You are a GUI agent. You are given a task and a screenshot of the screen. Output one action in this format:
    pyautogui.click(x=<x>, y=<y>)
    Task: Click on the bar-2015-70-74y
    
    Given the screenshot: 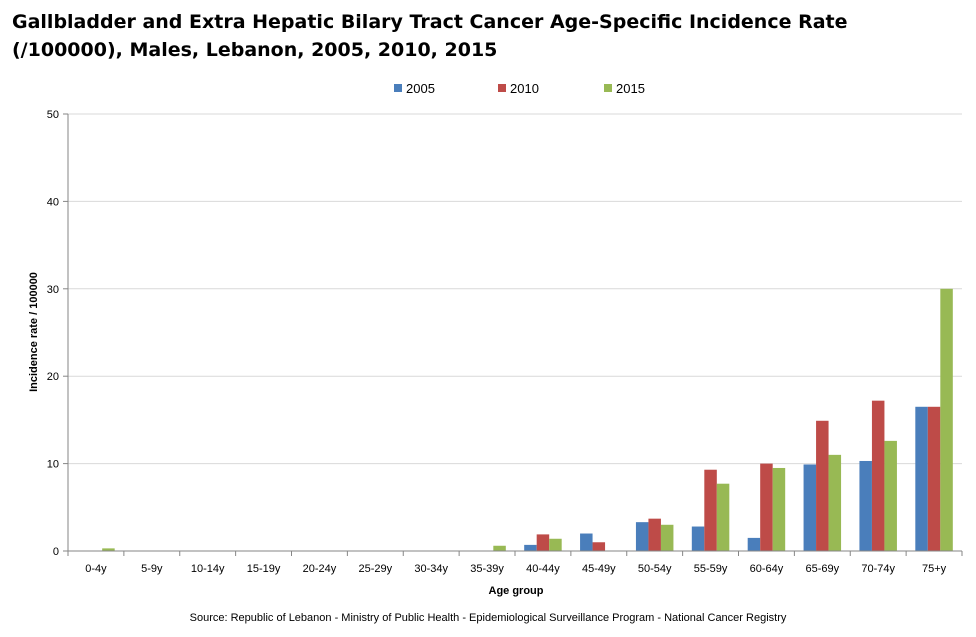 What is the action you would take?
    pyautogui.click(x=890, y=495)
    